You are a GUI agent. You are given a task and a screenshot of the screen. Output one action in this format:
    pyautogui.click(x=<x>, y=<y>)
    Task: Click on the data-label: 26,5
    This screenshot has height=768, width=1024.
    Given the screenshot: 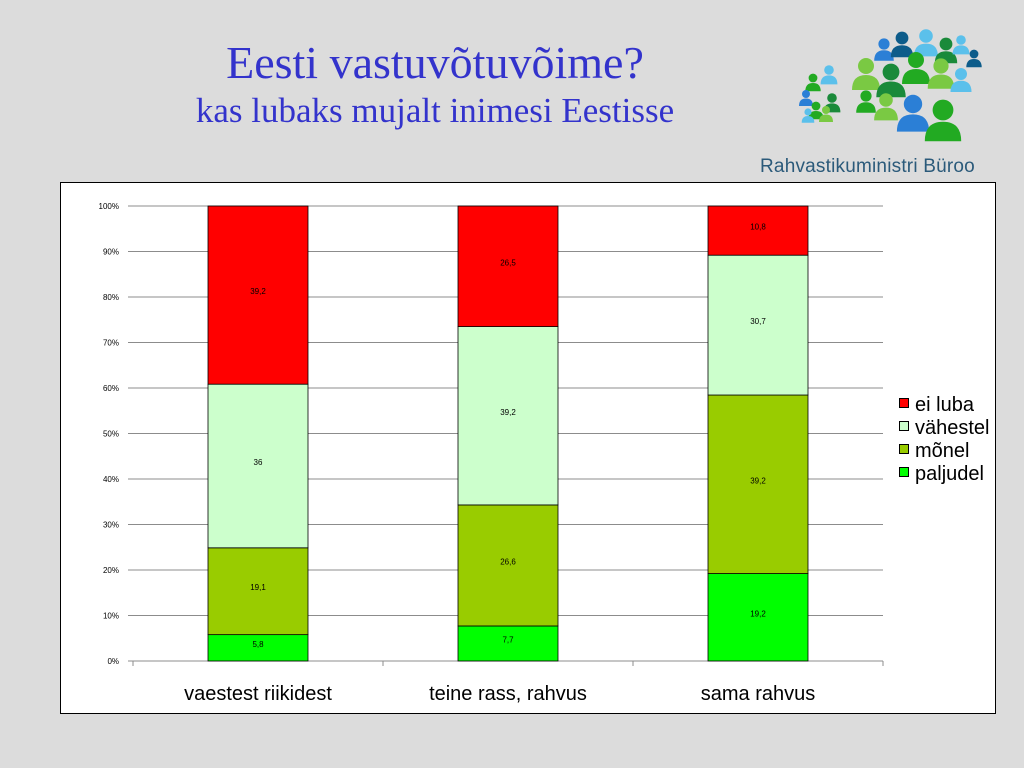 What is the action you would take?
    pyautogui.click(x=508, y=262)
    